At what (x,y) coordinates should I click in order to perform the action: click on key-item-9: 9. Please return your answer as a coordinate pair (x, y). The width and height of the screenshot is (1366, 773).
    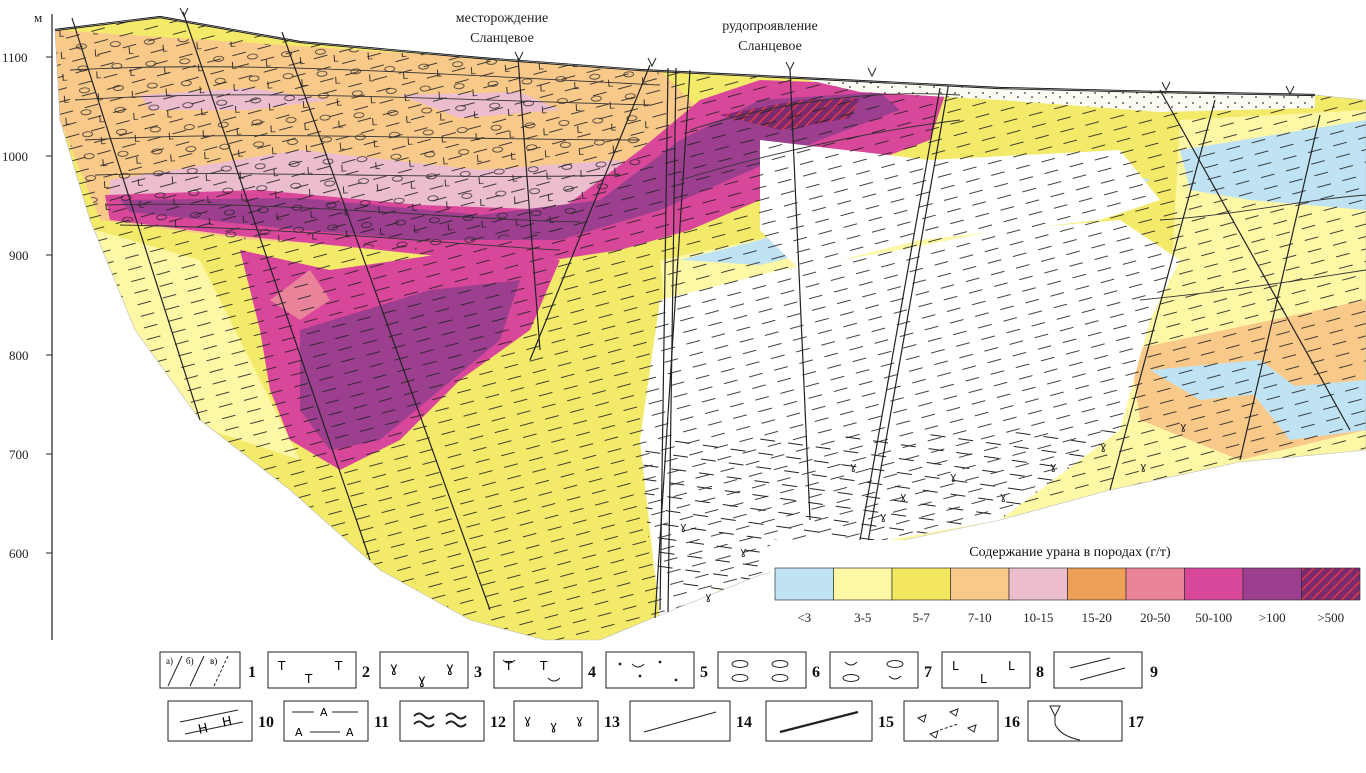
    Looking at the image, I should click on (1105, 670).